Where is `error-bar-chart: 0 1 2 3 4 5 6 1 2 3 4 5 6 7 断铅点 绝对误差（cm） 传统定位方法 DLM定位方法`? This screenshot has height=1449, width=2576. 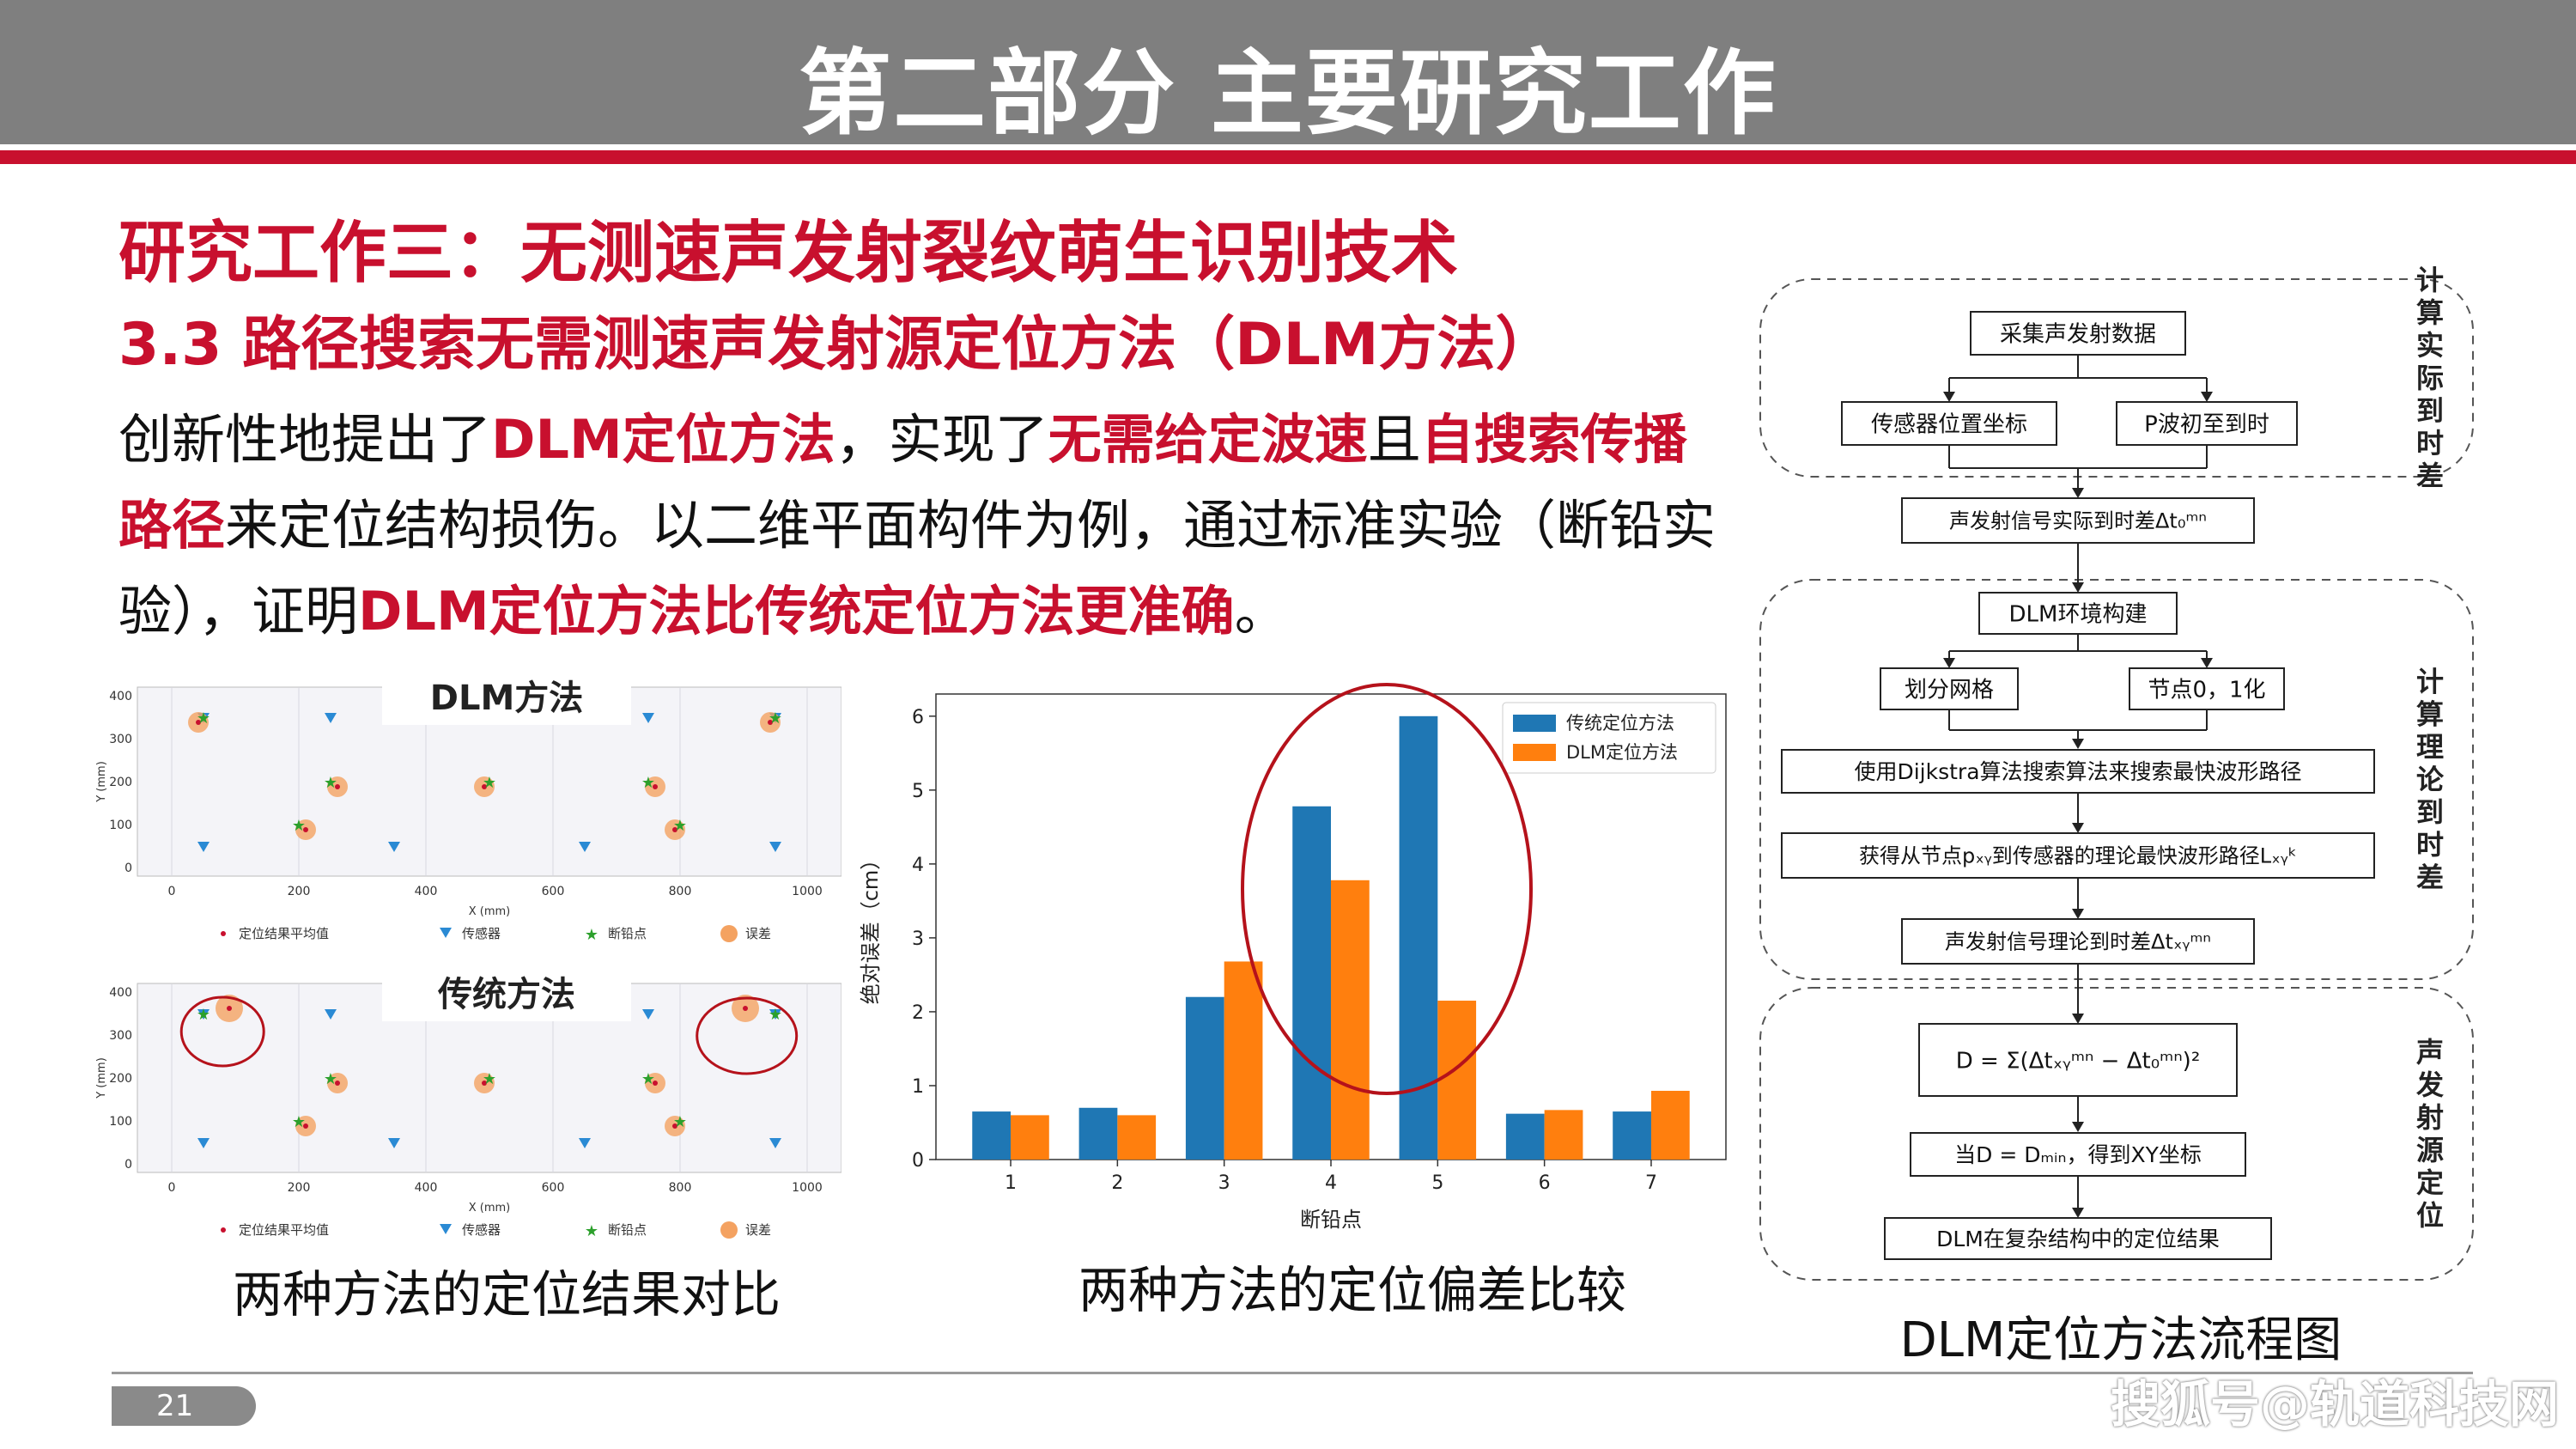
error-bar-chart: 0 1 2 3 4 5 6 1 2 3 4 5 6 7 断铅点 绝对误差（cm） 传统定位方法 DLM定位方法 is located at coordinates (1293, 958).